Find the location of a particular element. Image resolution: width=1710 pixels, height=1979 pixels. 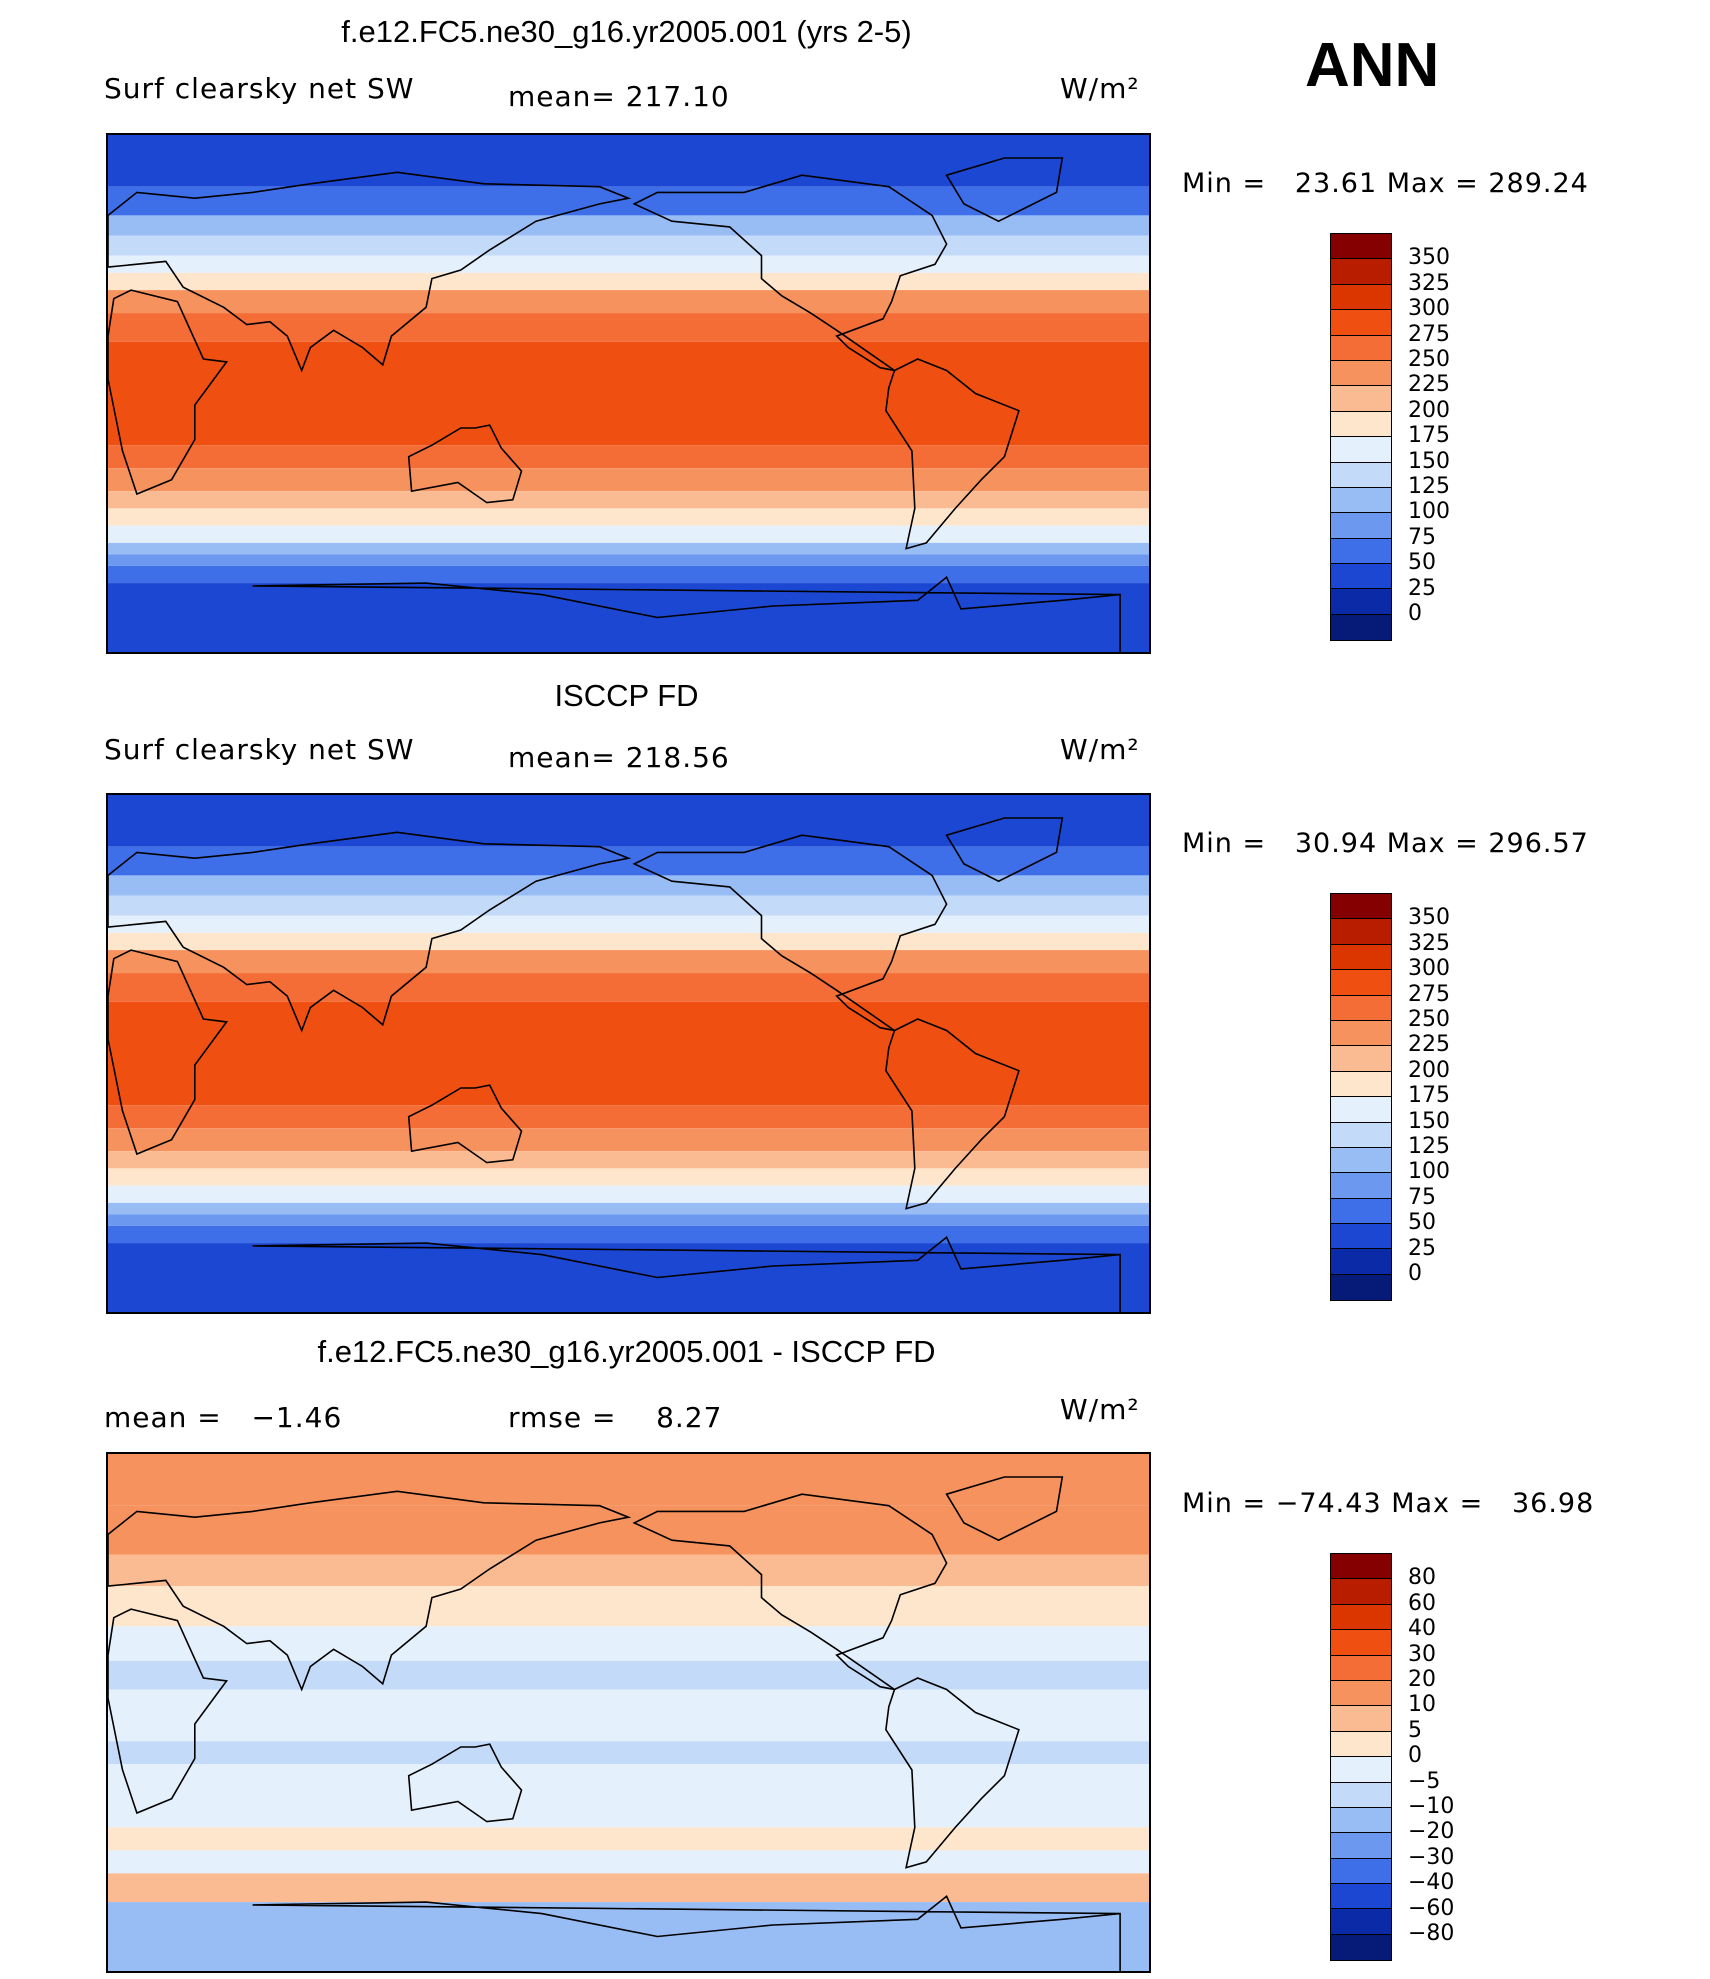

colorbar-tick-label: 75 is located at coordinates (1422, 1197).